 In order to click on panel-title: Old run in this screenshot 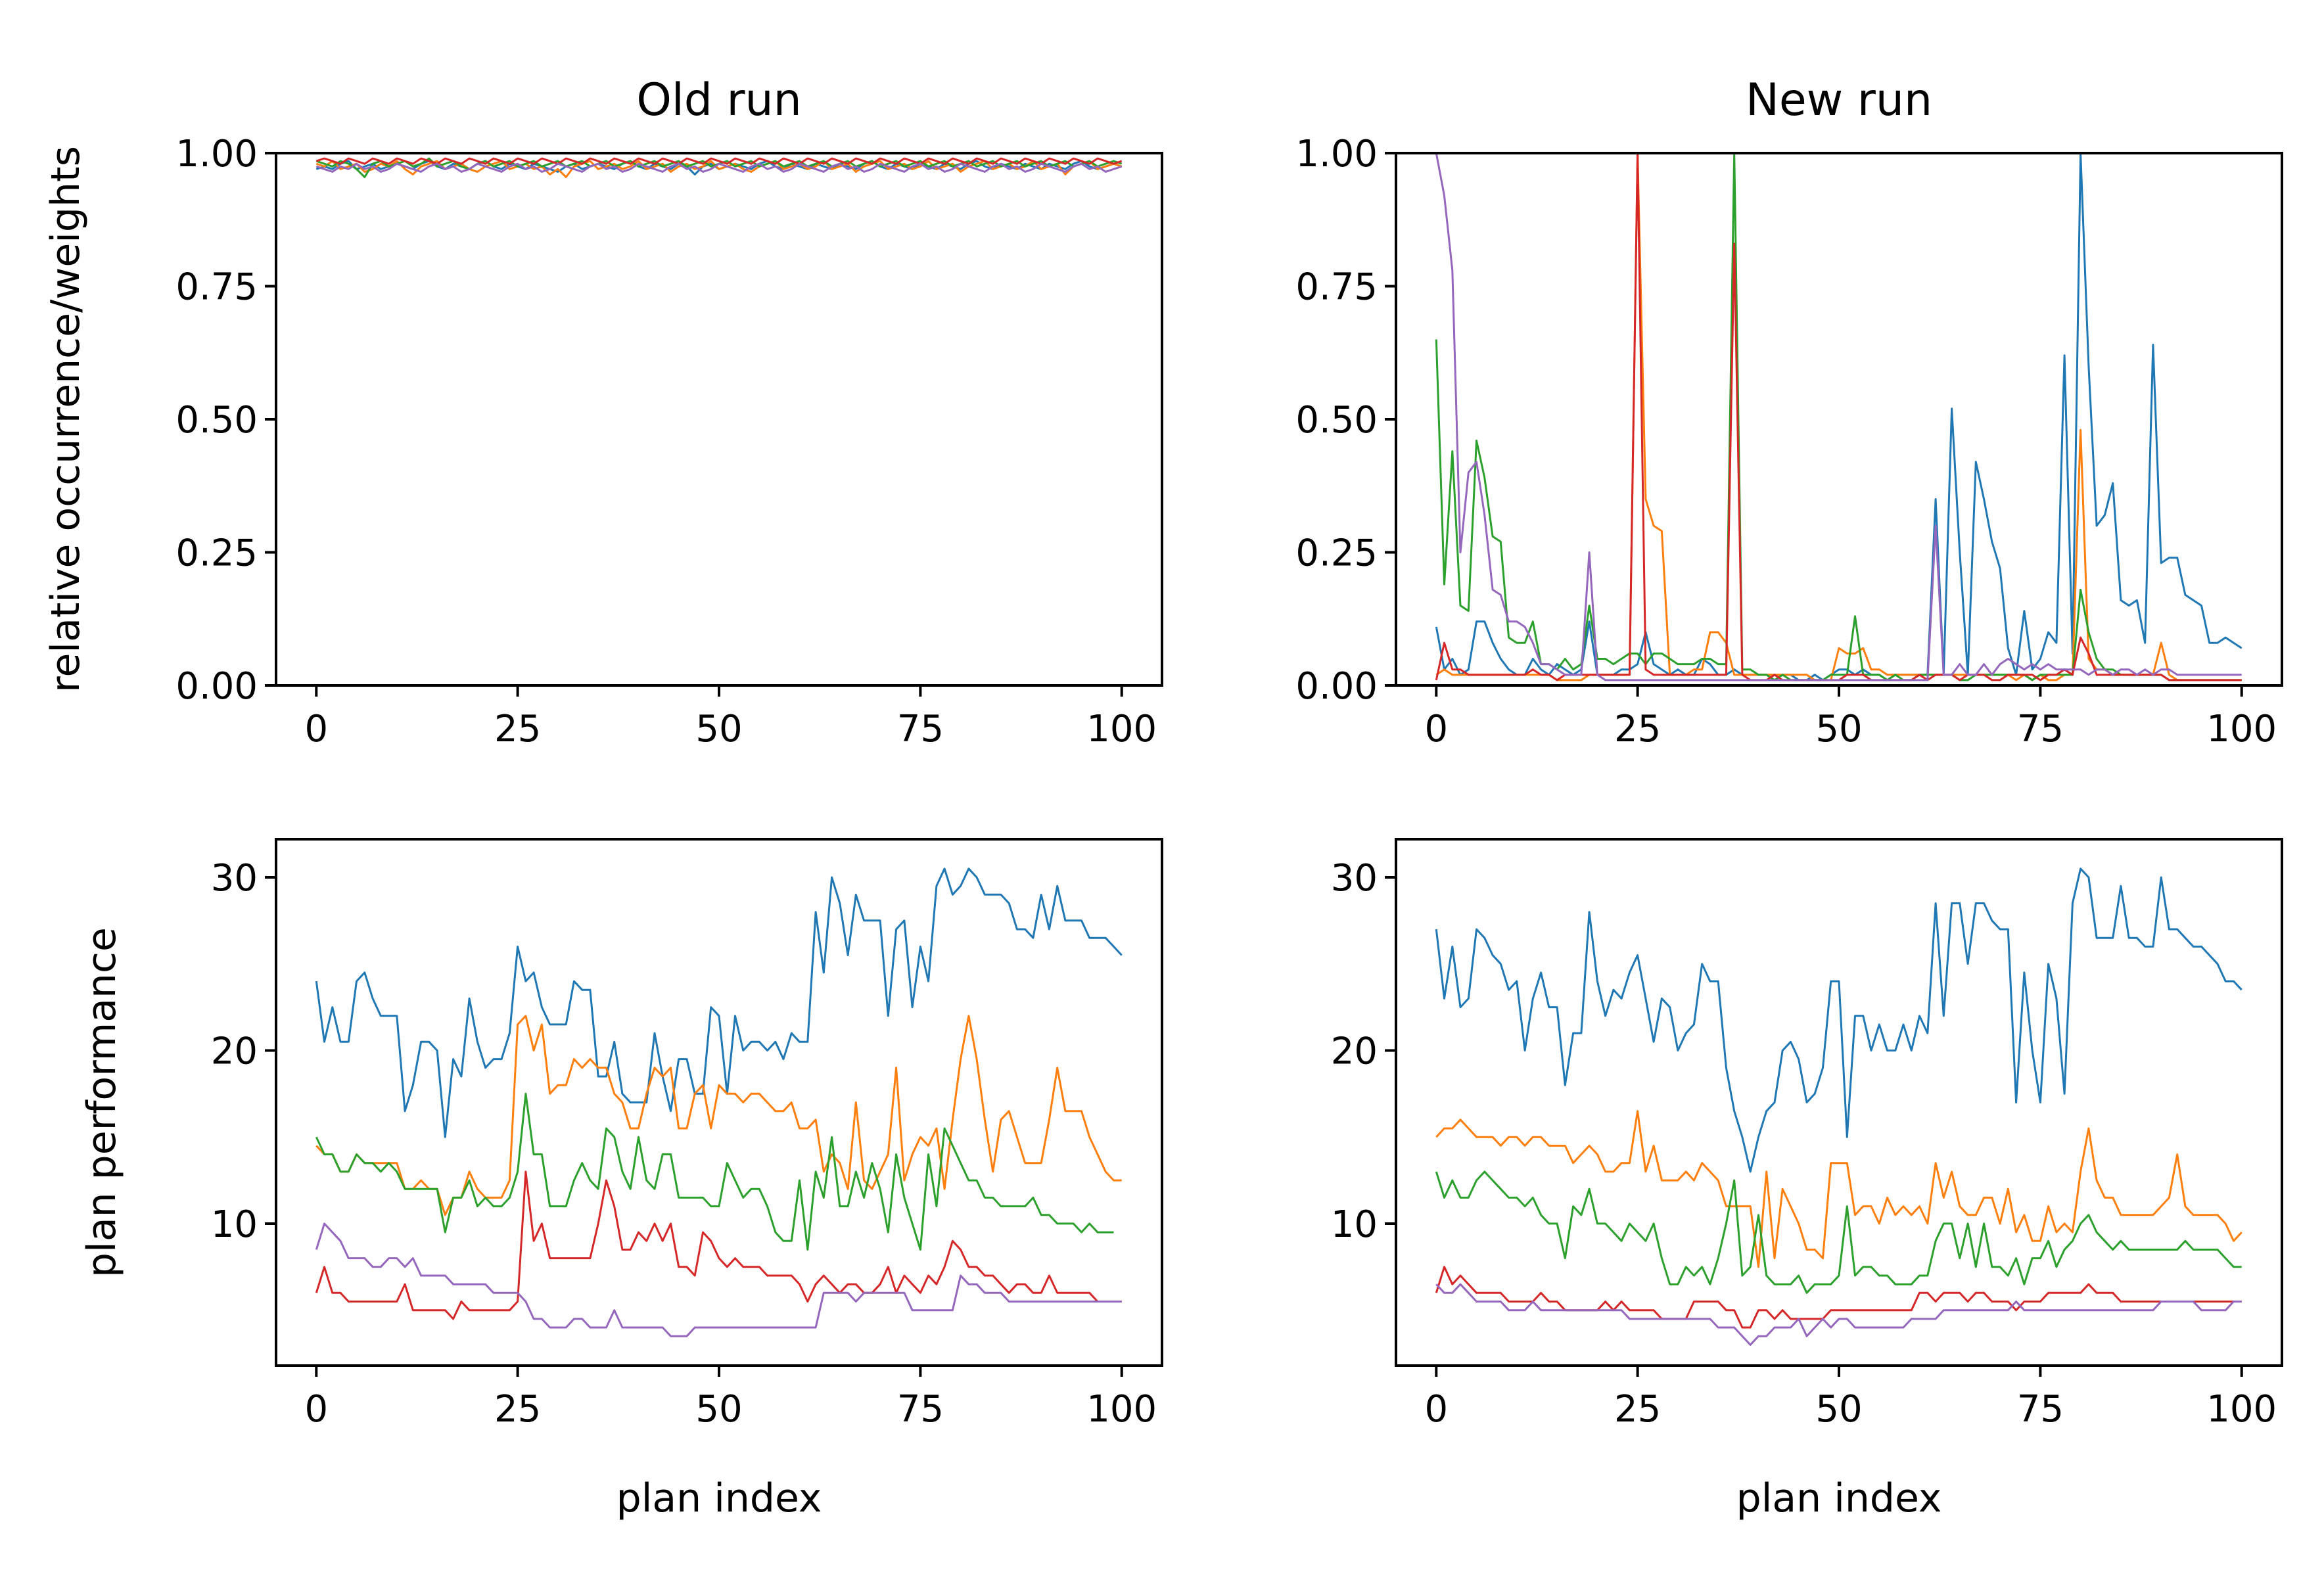, I will do `click(718, 100)`.